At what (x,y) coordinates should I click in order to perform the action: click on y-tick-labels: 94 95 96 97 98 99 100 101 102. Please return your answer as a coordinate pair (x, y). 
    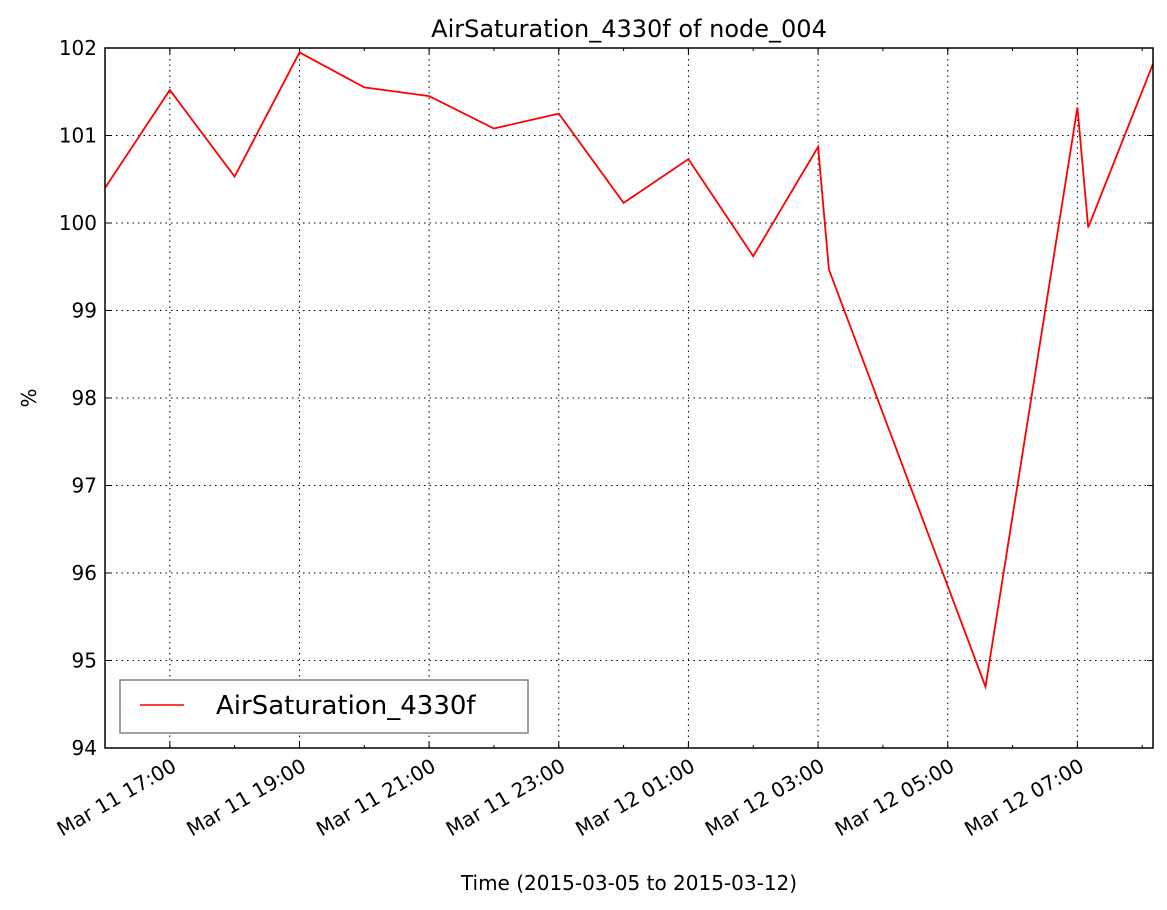
    Looking at the image, I should click on (78, 398).